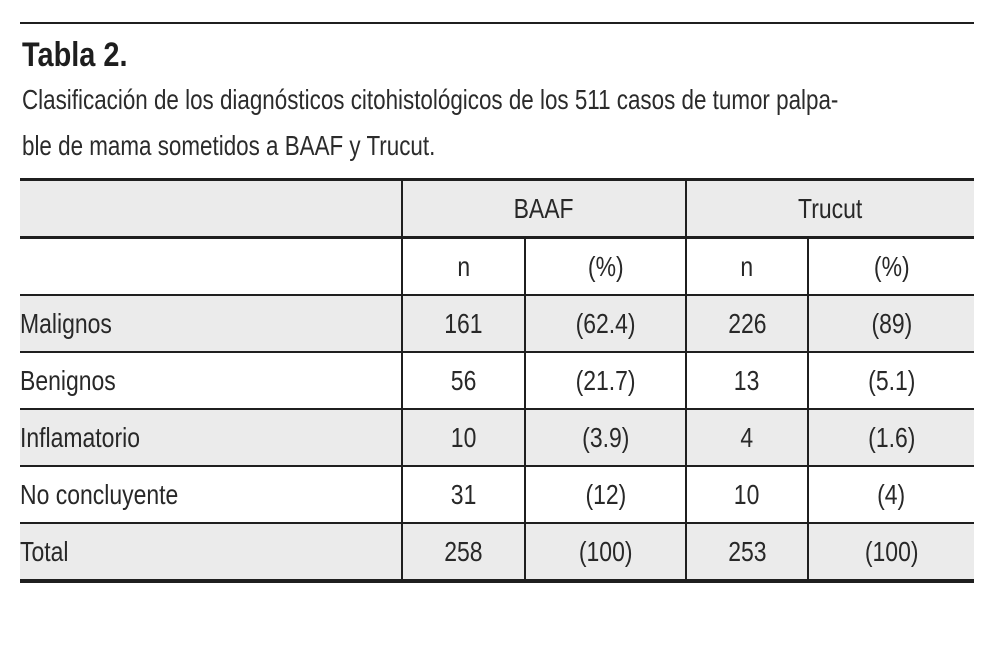 This screenshot has width=1004, height=663. What do you see at coordinates (463, 266) in the screenshot?
I see `sub-header-baaf-n: n` at bounding box center [463, 266].